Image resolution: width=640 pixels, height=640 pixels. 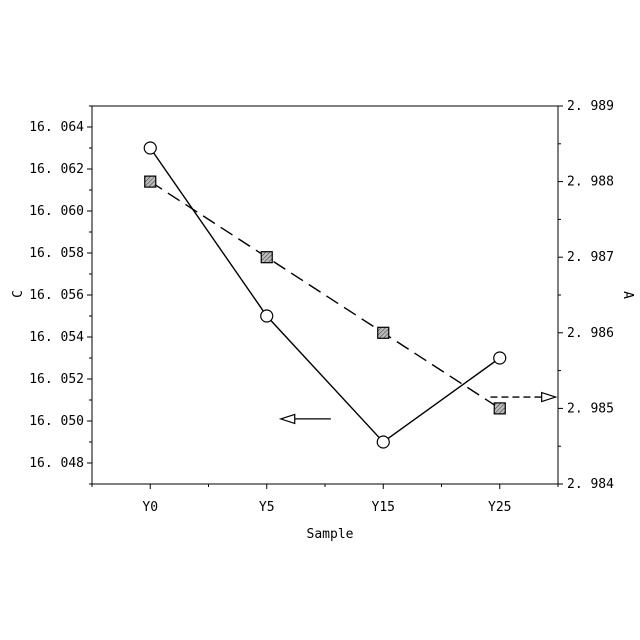 What do you see at coordinates (590, 408) in the screenshot?
I see `right-tick-label: 2. 985` at bounding box center [590, 408].